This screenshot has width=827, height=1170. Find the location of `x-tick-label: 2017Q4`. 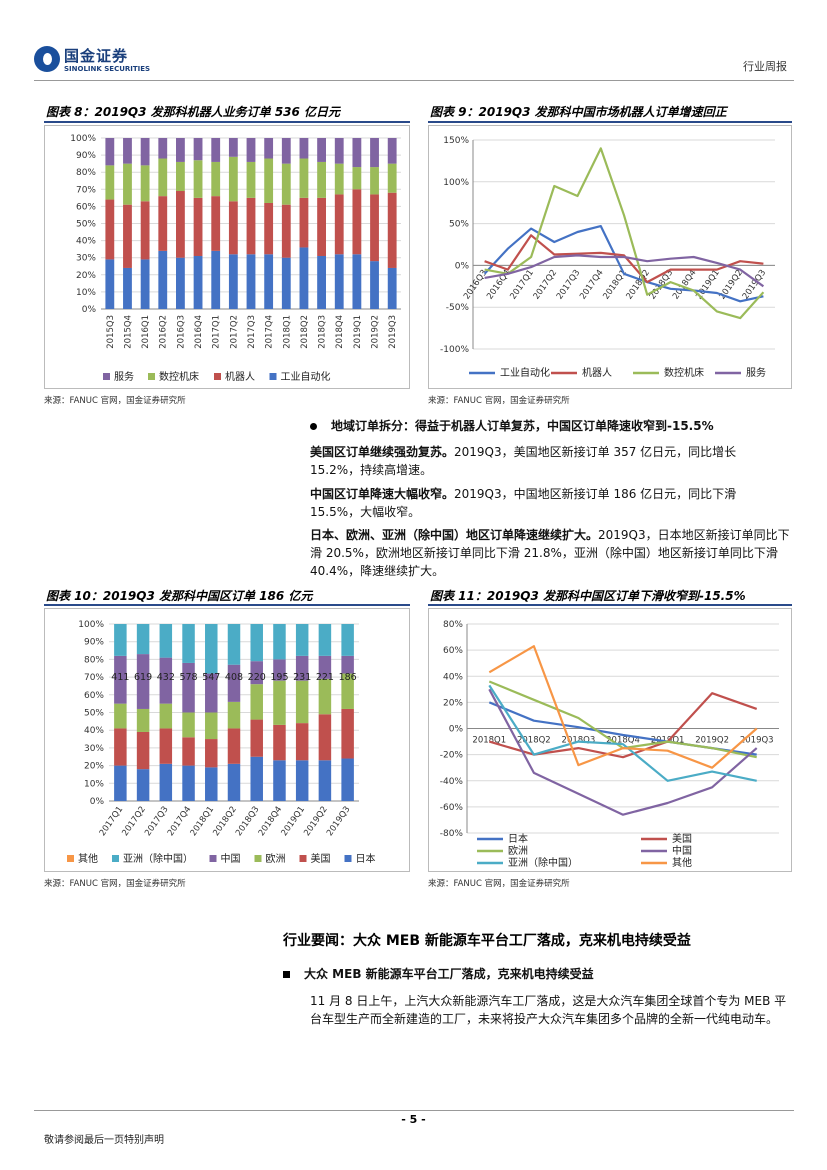

x-tick-label: 2017Q4 is located at coordinates (270, 332).